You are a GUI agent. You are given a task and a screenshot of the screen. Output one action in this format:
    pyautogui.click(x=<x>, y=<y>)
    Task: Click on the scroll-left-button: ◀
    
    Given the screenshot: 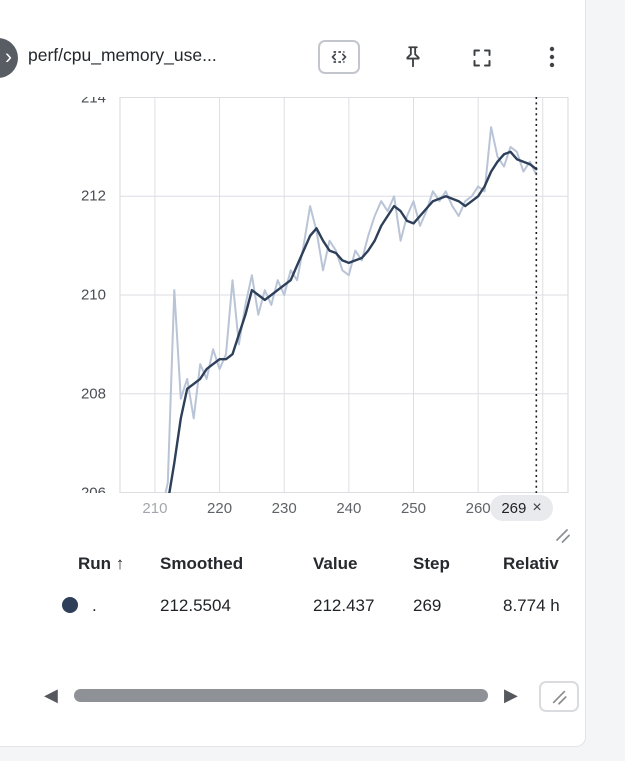 What is the action you would take?
    pyautogui.click(x=51, y=695)
    